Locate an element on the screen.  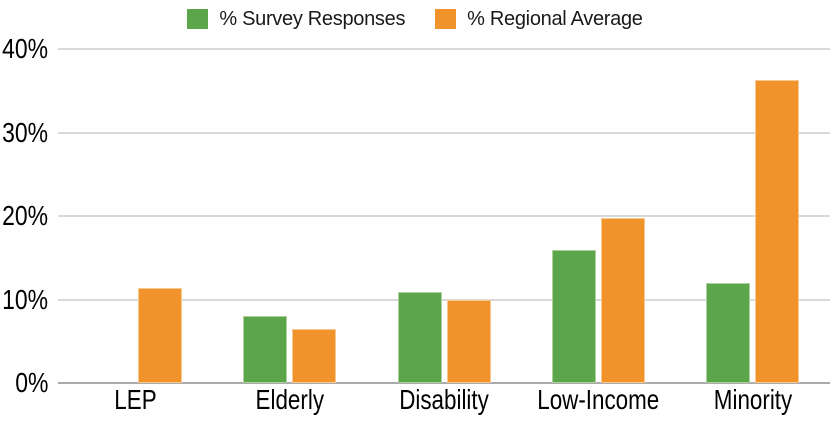
bar-group-elderly is located at coordinates (289, 216).